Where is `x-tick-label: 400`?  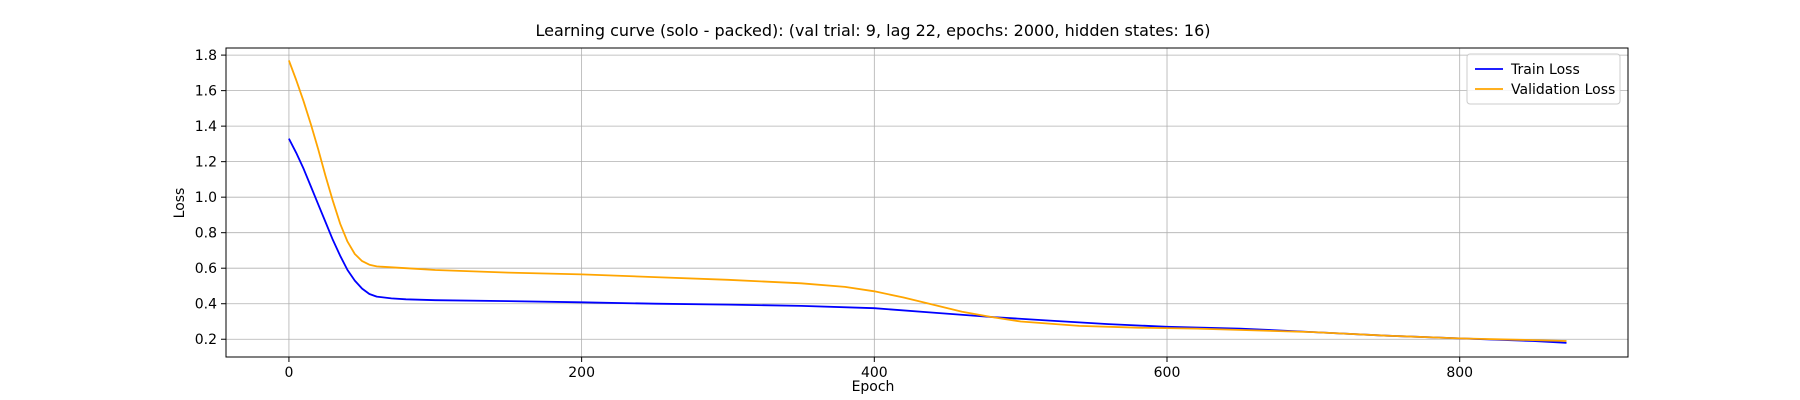
x-tick-label: 400 is located at coordinates (874, 373).